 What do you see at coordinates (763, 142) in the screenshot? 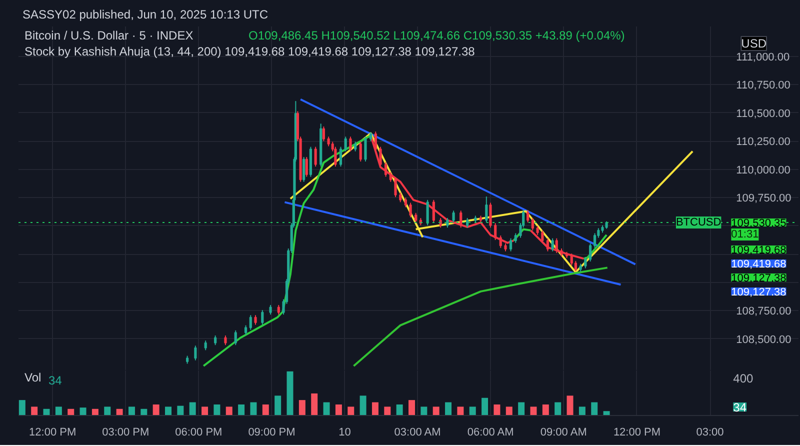
I see `y-tick-label: 110,250.00` at bounding box center [763, 142].